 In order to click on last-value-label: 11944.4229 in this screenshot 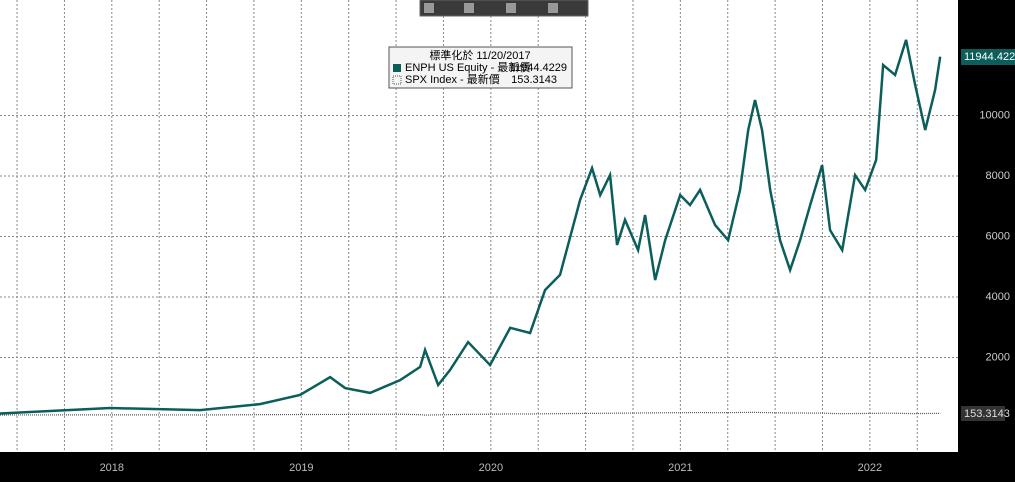, I will do `click(989, 57)`.